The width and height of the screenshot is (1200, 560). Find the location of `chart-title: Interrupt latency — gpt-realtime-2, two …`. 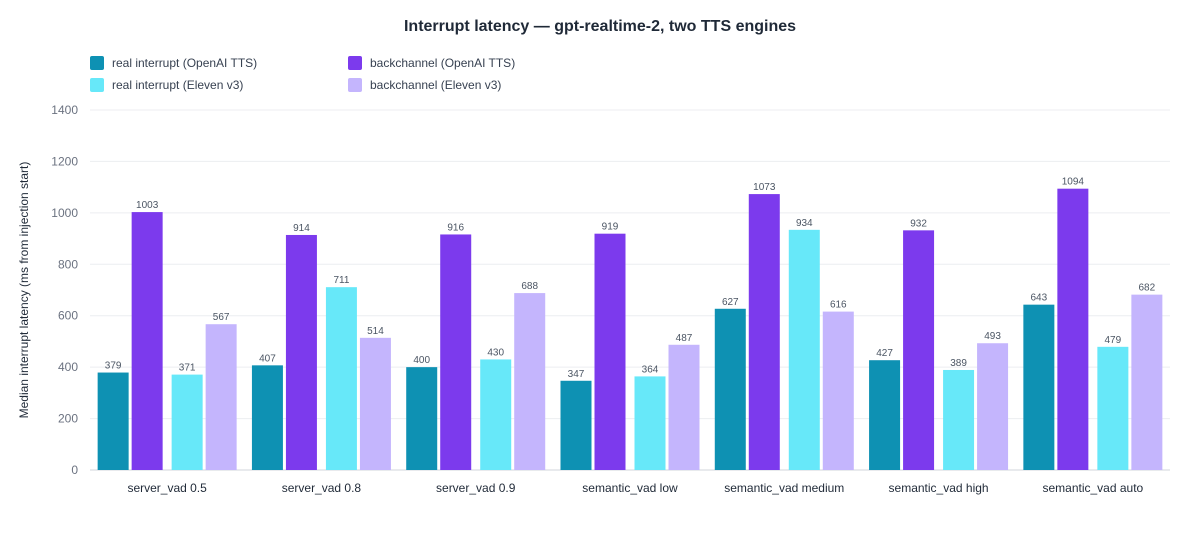

chart-title: Interrupt latency — gpt-realtime-2, two … is located at coordinates (600, 26).